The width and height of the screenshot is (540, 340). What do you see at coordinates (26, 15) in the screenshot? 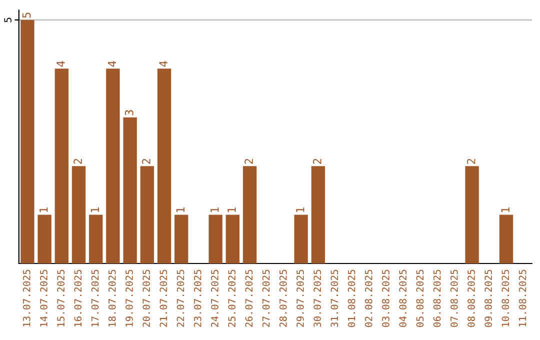
I see `data-label: 5` at bounding box center [26, 15].